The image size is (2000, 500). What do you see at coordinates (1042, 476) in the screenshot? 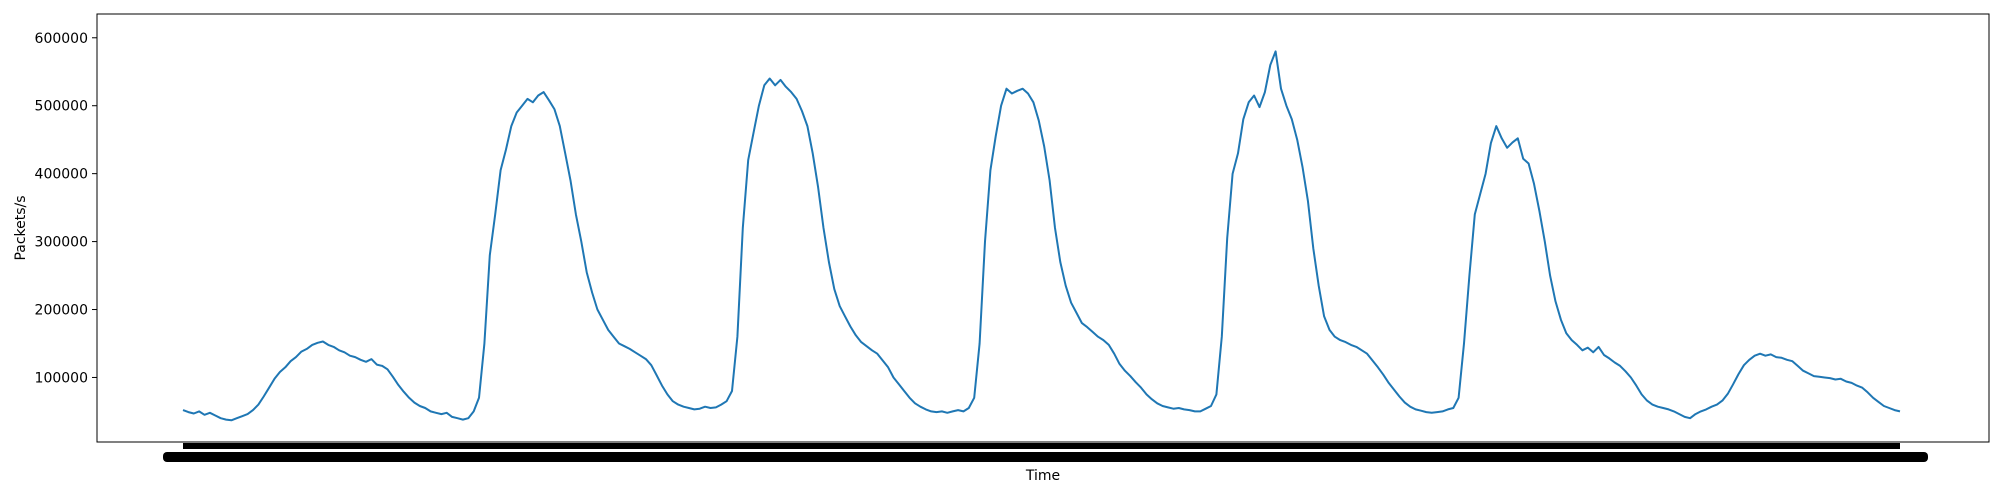
I see `x-axis-label: Time` at bounding box center [1042, 476].